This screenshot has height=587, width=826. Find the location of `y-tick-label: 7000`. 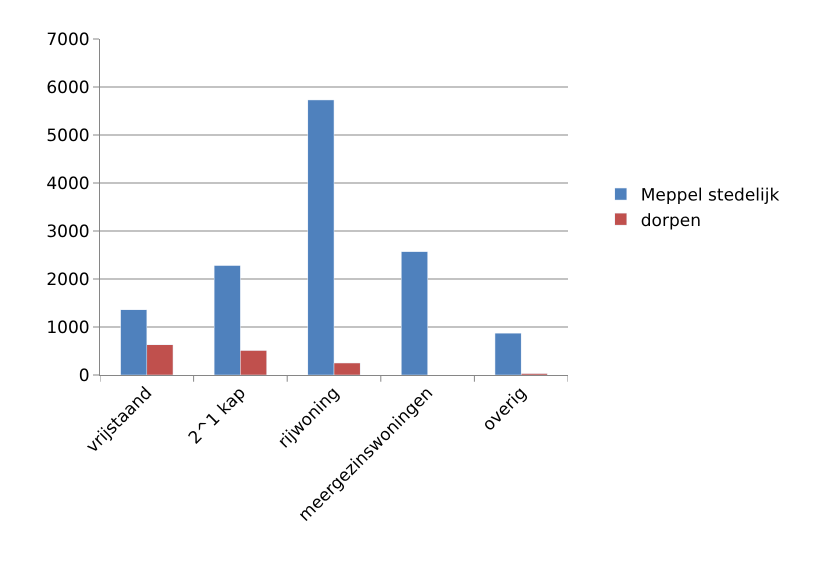

y-tick-label: 7000 is located at coordinates (68, 40).